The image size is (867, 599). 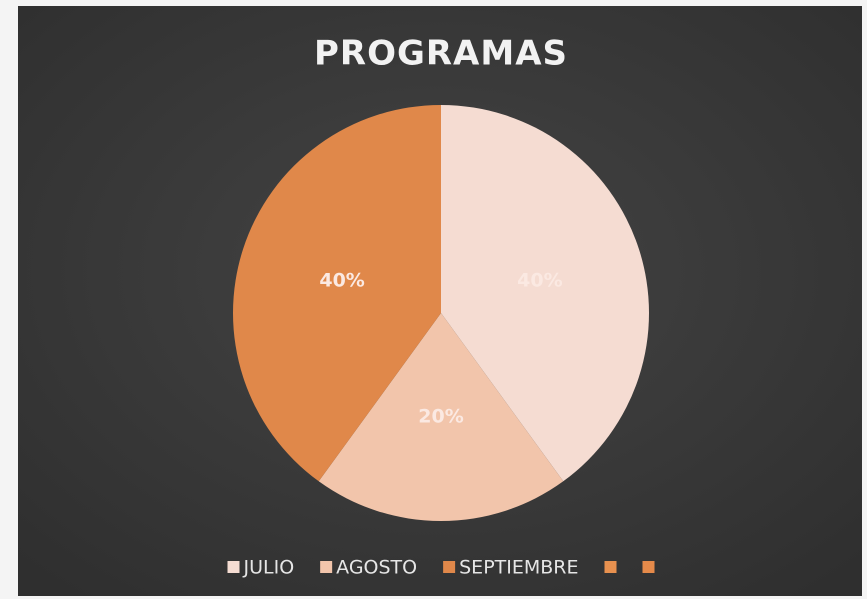 I want to click on data-label: 20%, so click(x=440, y=417).